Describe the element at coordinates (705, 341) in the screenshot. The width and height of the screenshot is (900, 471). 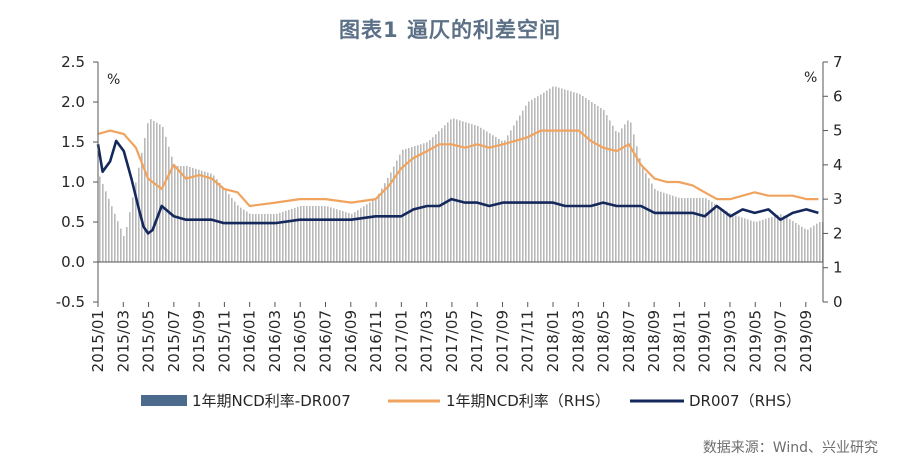
I see `x-tick-label: 2019/01` at that location.